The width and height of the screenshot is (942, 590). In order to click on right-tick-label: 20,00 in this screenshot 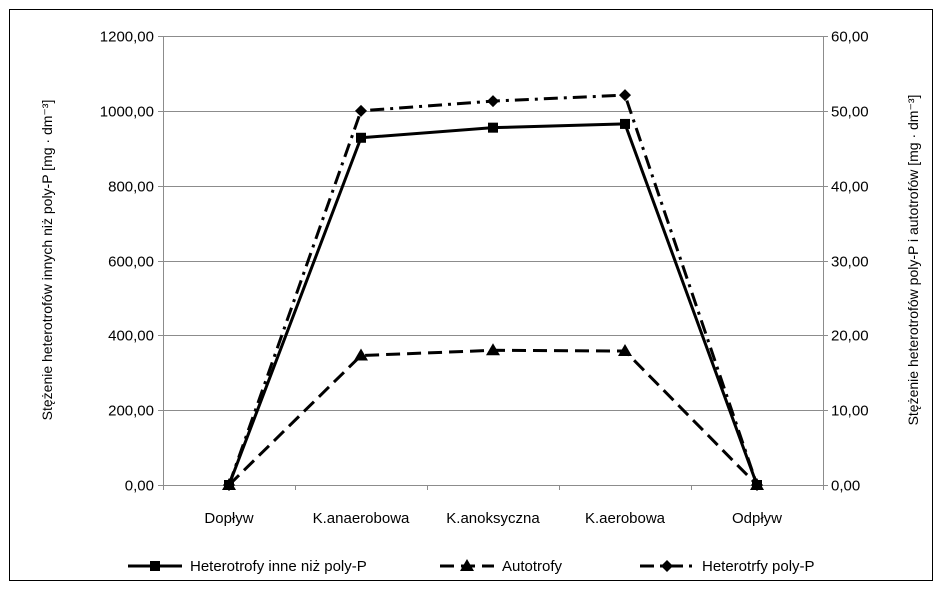, I will do `click(850, 336)`.